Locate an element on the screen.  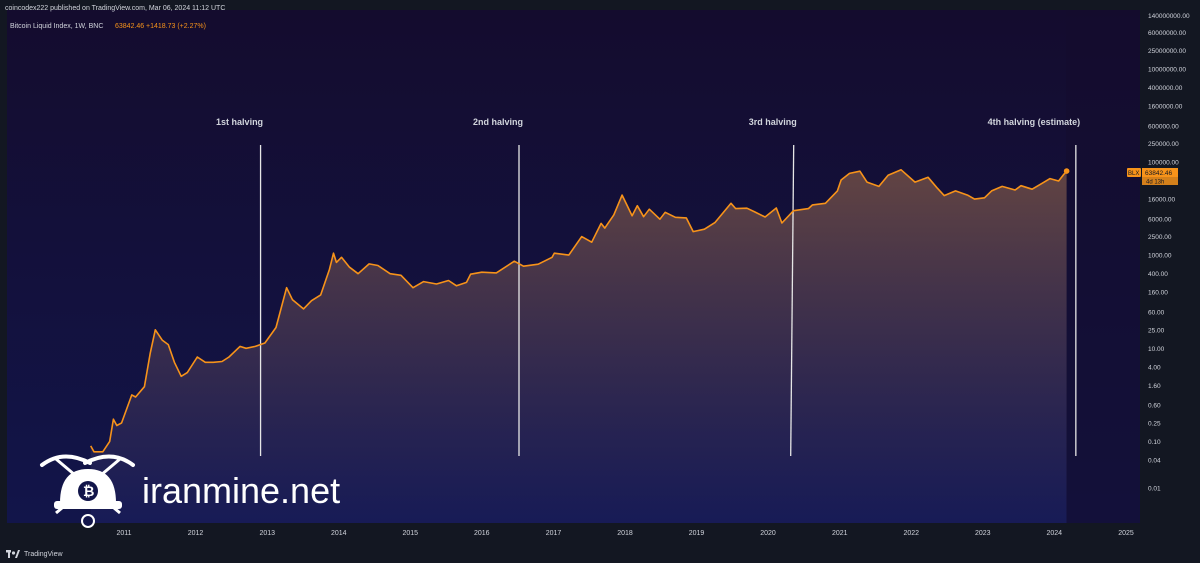
tradingview-logo-icon is located at coordinates (13, 554).